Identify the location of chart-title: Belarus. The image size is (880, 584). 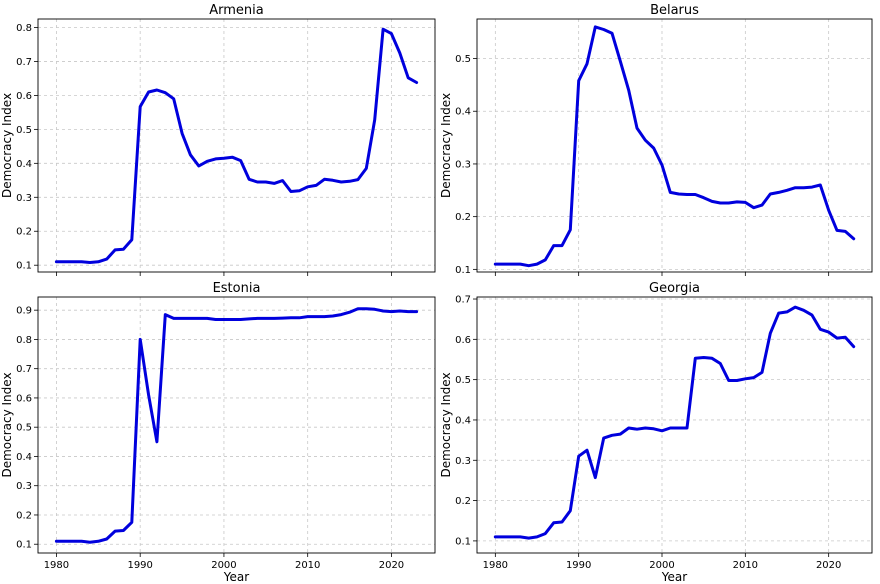
(674, 10).